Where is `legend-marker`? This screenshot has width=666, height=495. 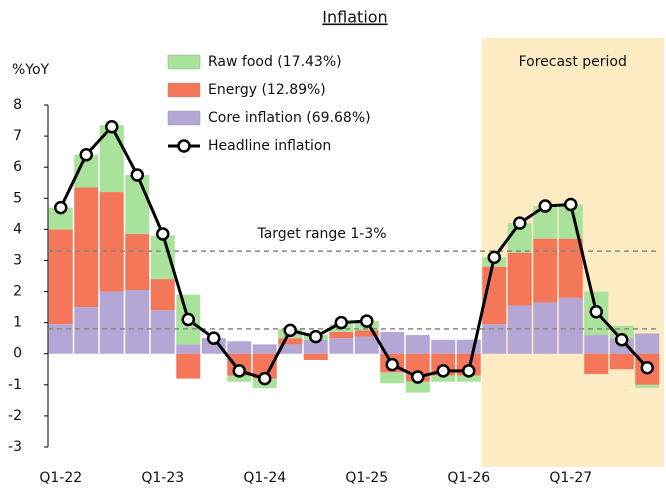
legend-marker is located at coordinates (184, 146).